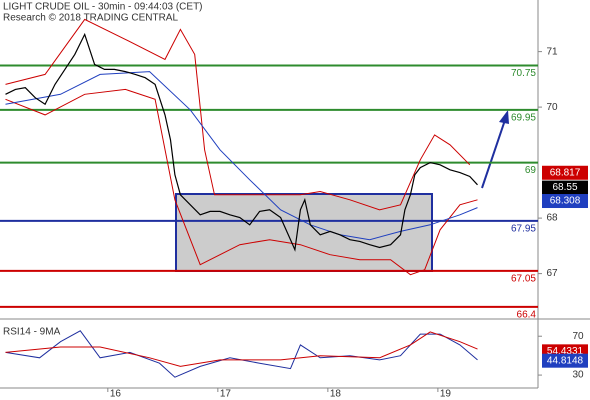 This screenshot has width=590, height=400. I want to click on y-tick-label: 71, so click(552, 51).